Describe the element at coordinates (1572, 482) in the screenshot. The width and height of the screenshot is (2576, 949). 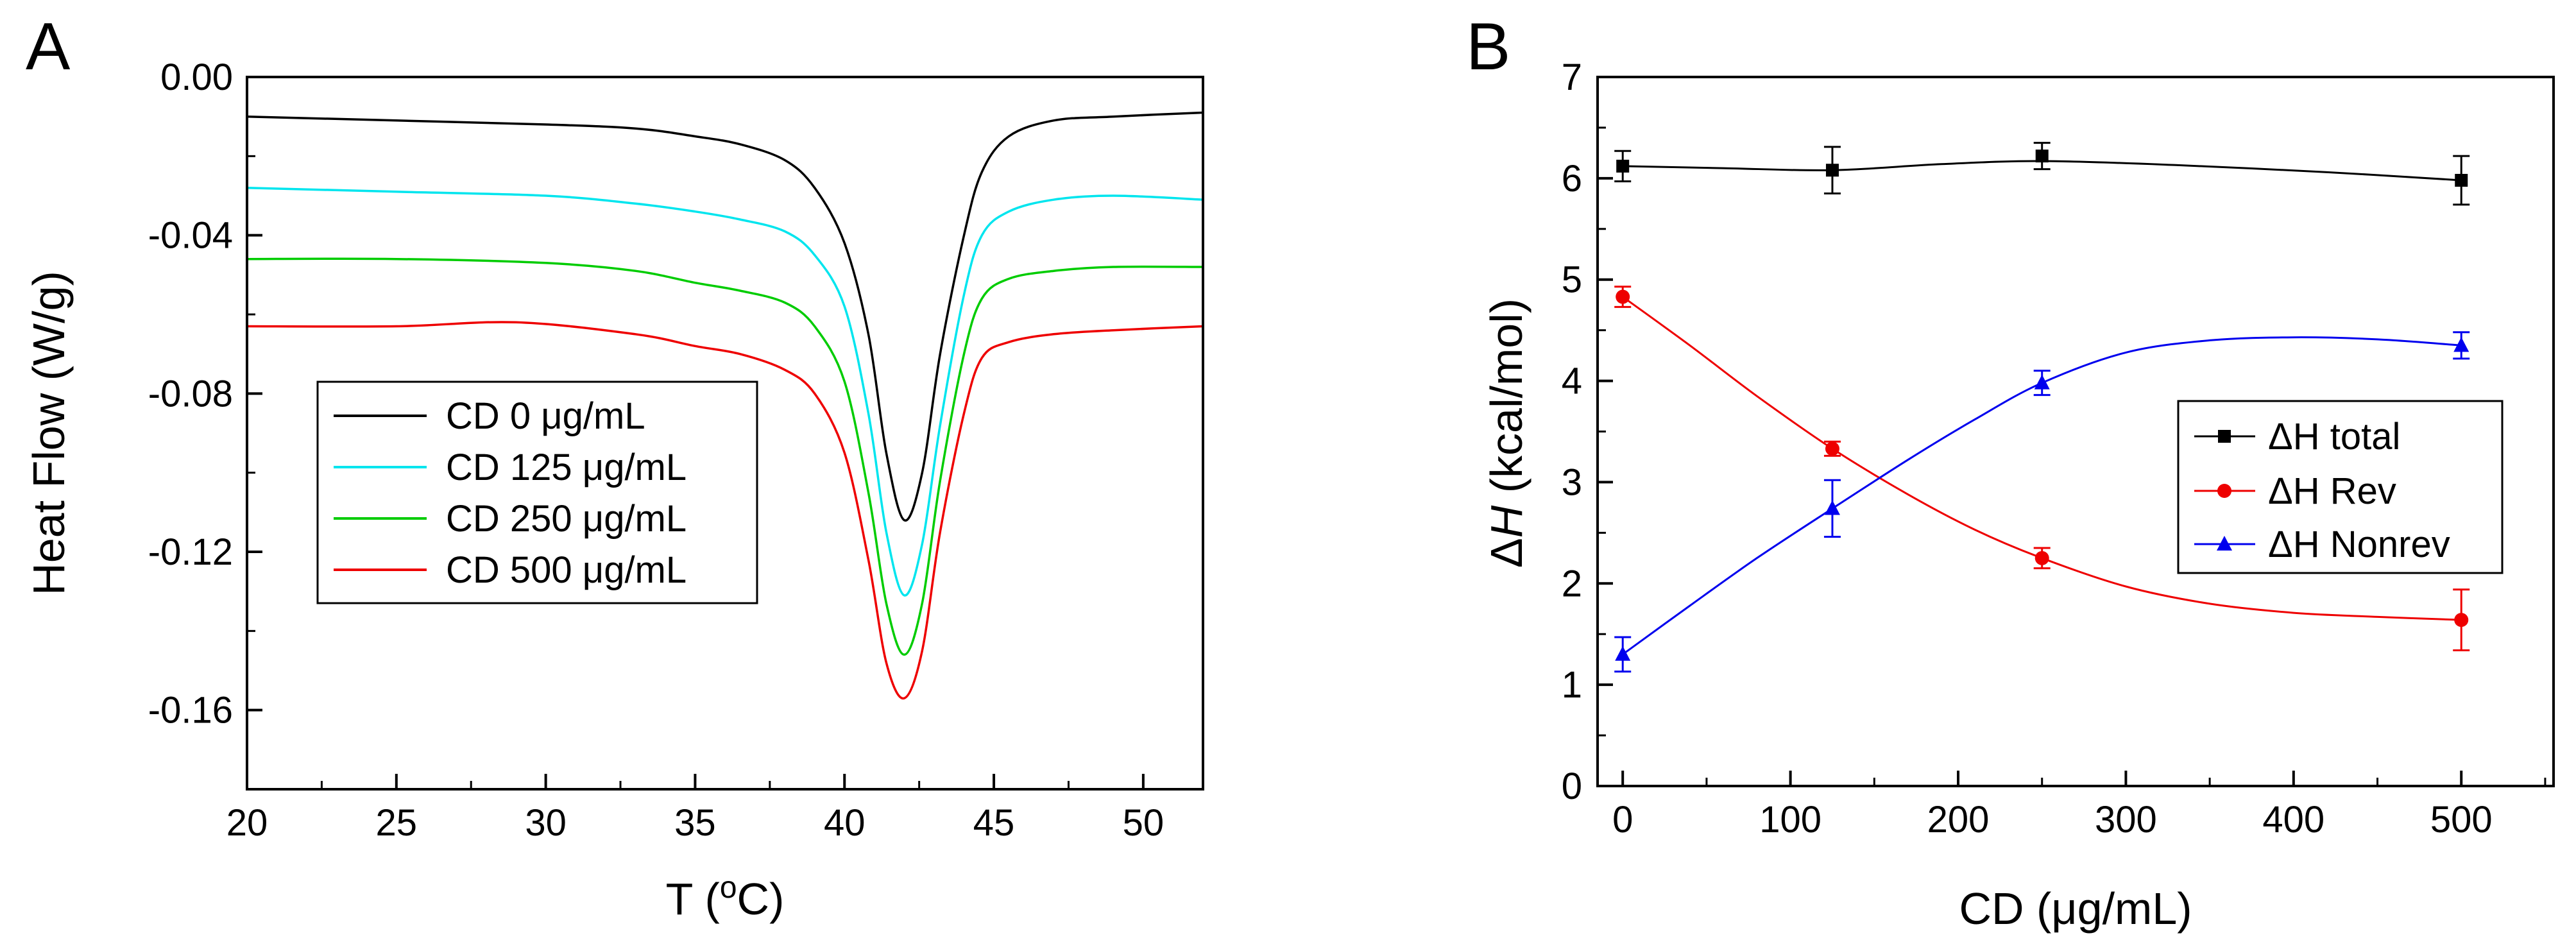
I see `y-tick-label-3: 3` at that location.